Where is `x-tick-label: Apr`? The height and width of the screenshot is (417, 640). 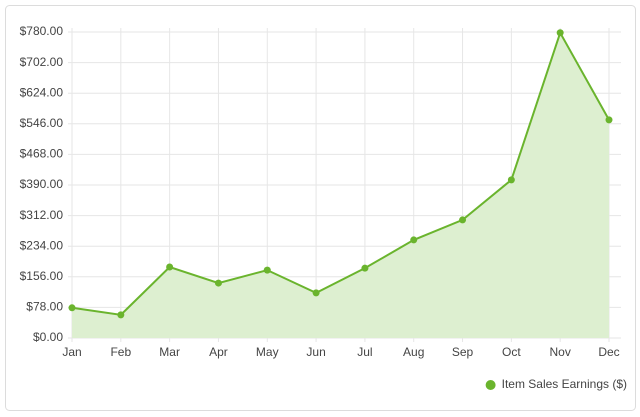 x-tick-label: Apr is located at coordinates (218, 352).